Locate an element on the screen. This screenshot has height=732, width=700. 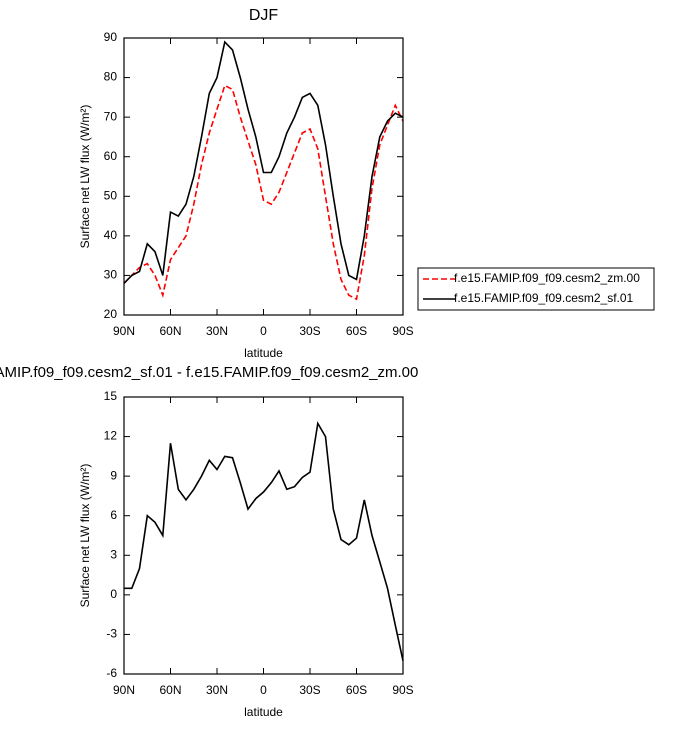
y-tick-label: 20 is located at coordinates (111, 314).